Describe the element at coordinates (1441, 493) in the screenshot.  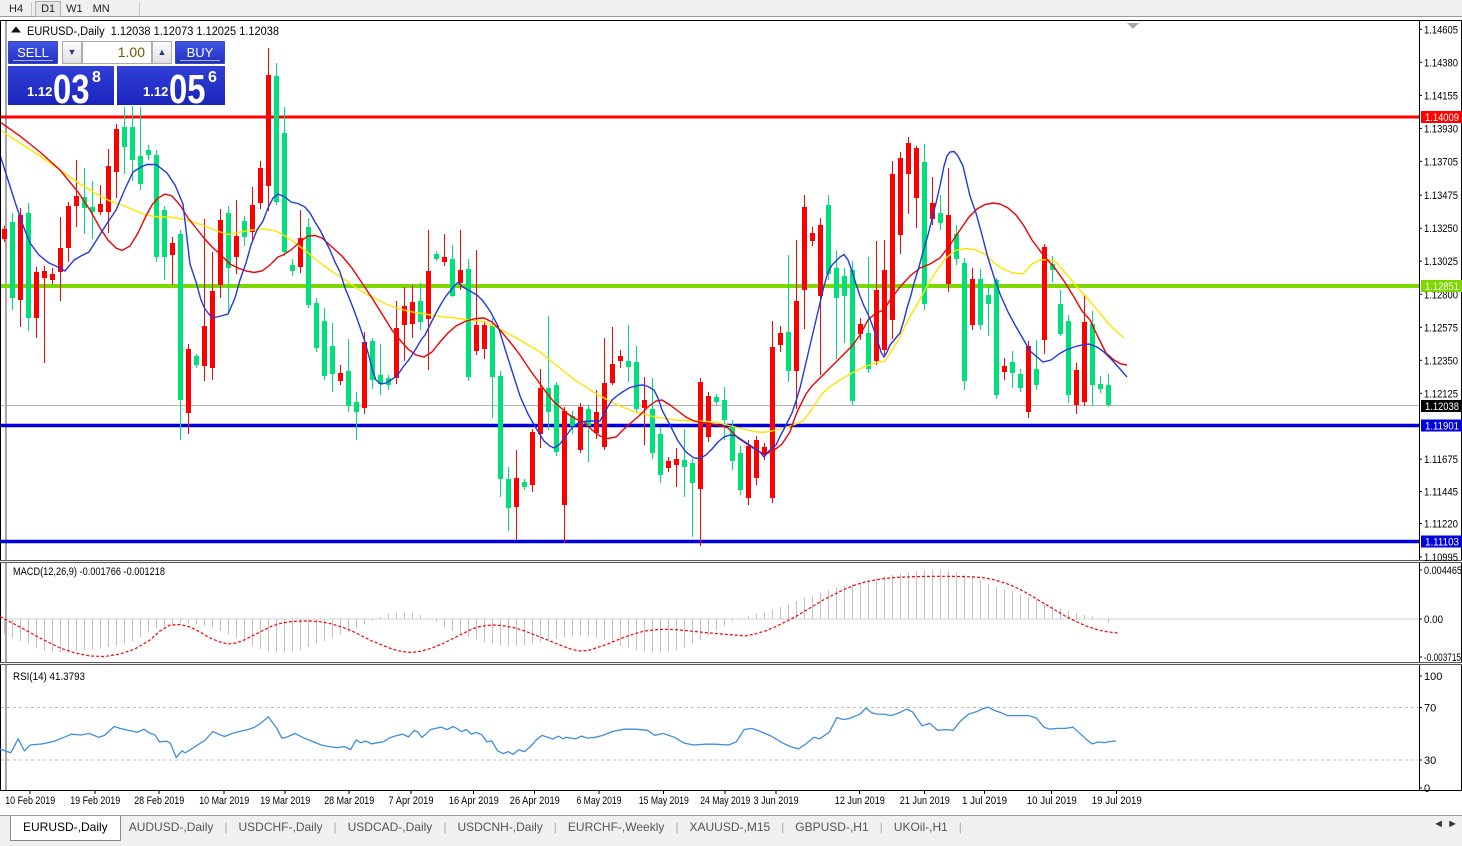
I see `svg-text: 1.11445` at that location.